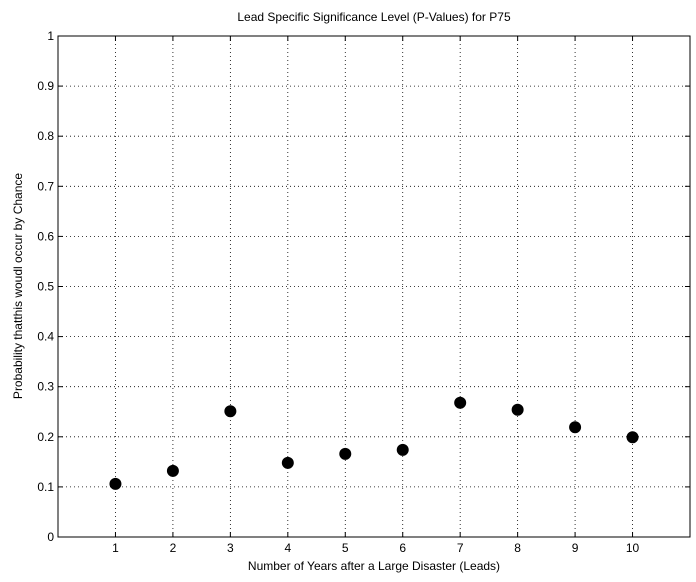 The height and width of the screenshot is (582, 696). What do you see at coordinates (45, 337) in the screenshot?
I see `y-tick-label: 0.4` at bounding box center [45, 337].